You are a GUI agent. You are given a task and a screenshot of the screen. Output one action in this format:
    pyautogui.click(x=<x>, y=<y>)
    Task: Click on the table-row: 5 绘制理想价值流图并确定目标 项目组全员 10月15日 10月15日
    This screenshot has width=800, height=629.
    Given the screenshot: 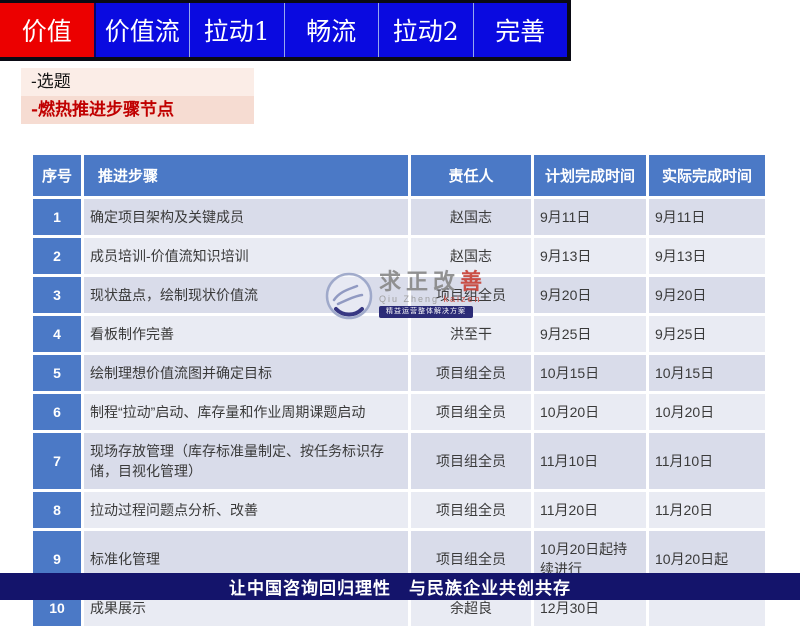 What is the action you would take?
    pyautogui.click(x=399, y=373)
    